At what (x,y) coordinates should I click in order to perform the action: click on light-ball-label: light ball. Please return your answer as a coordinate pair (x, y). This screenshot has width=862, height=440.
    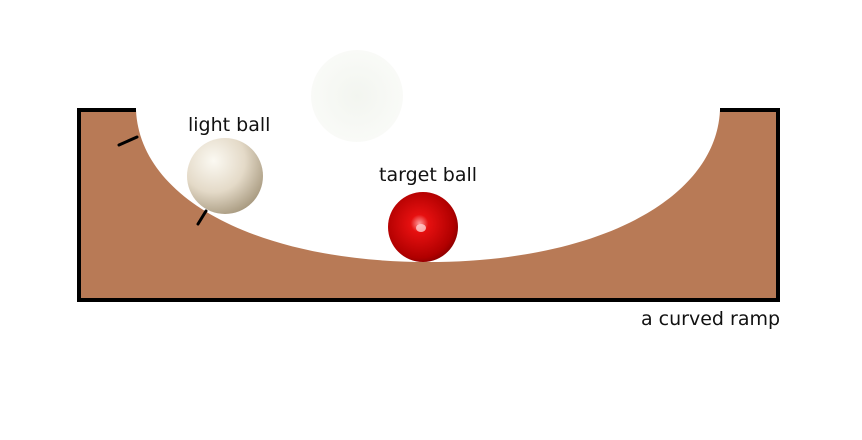
    Looking at the image, I should click on (229, 125).